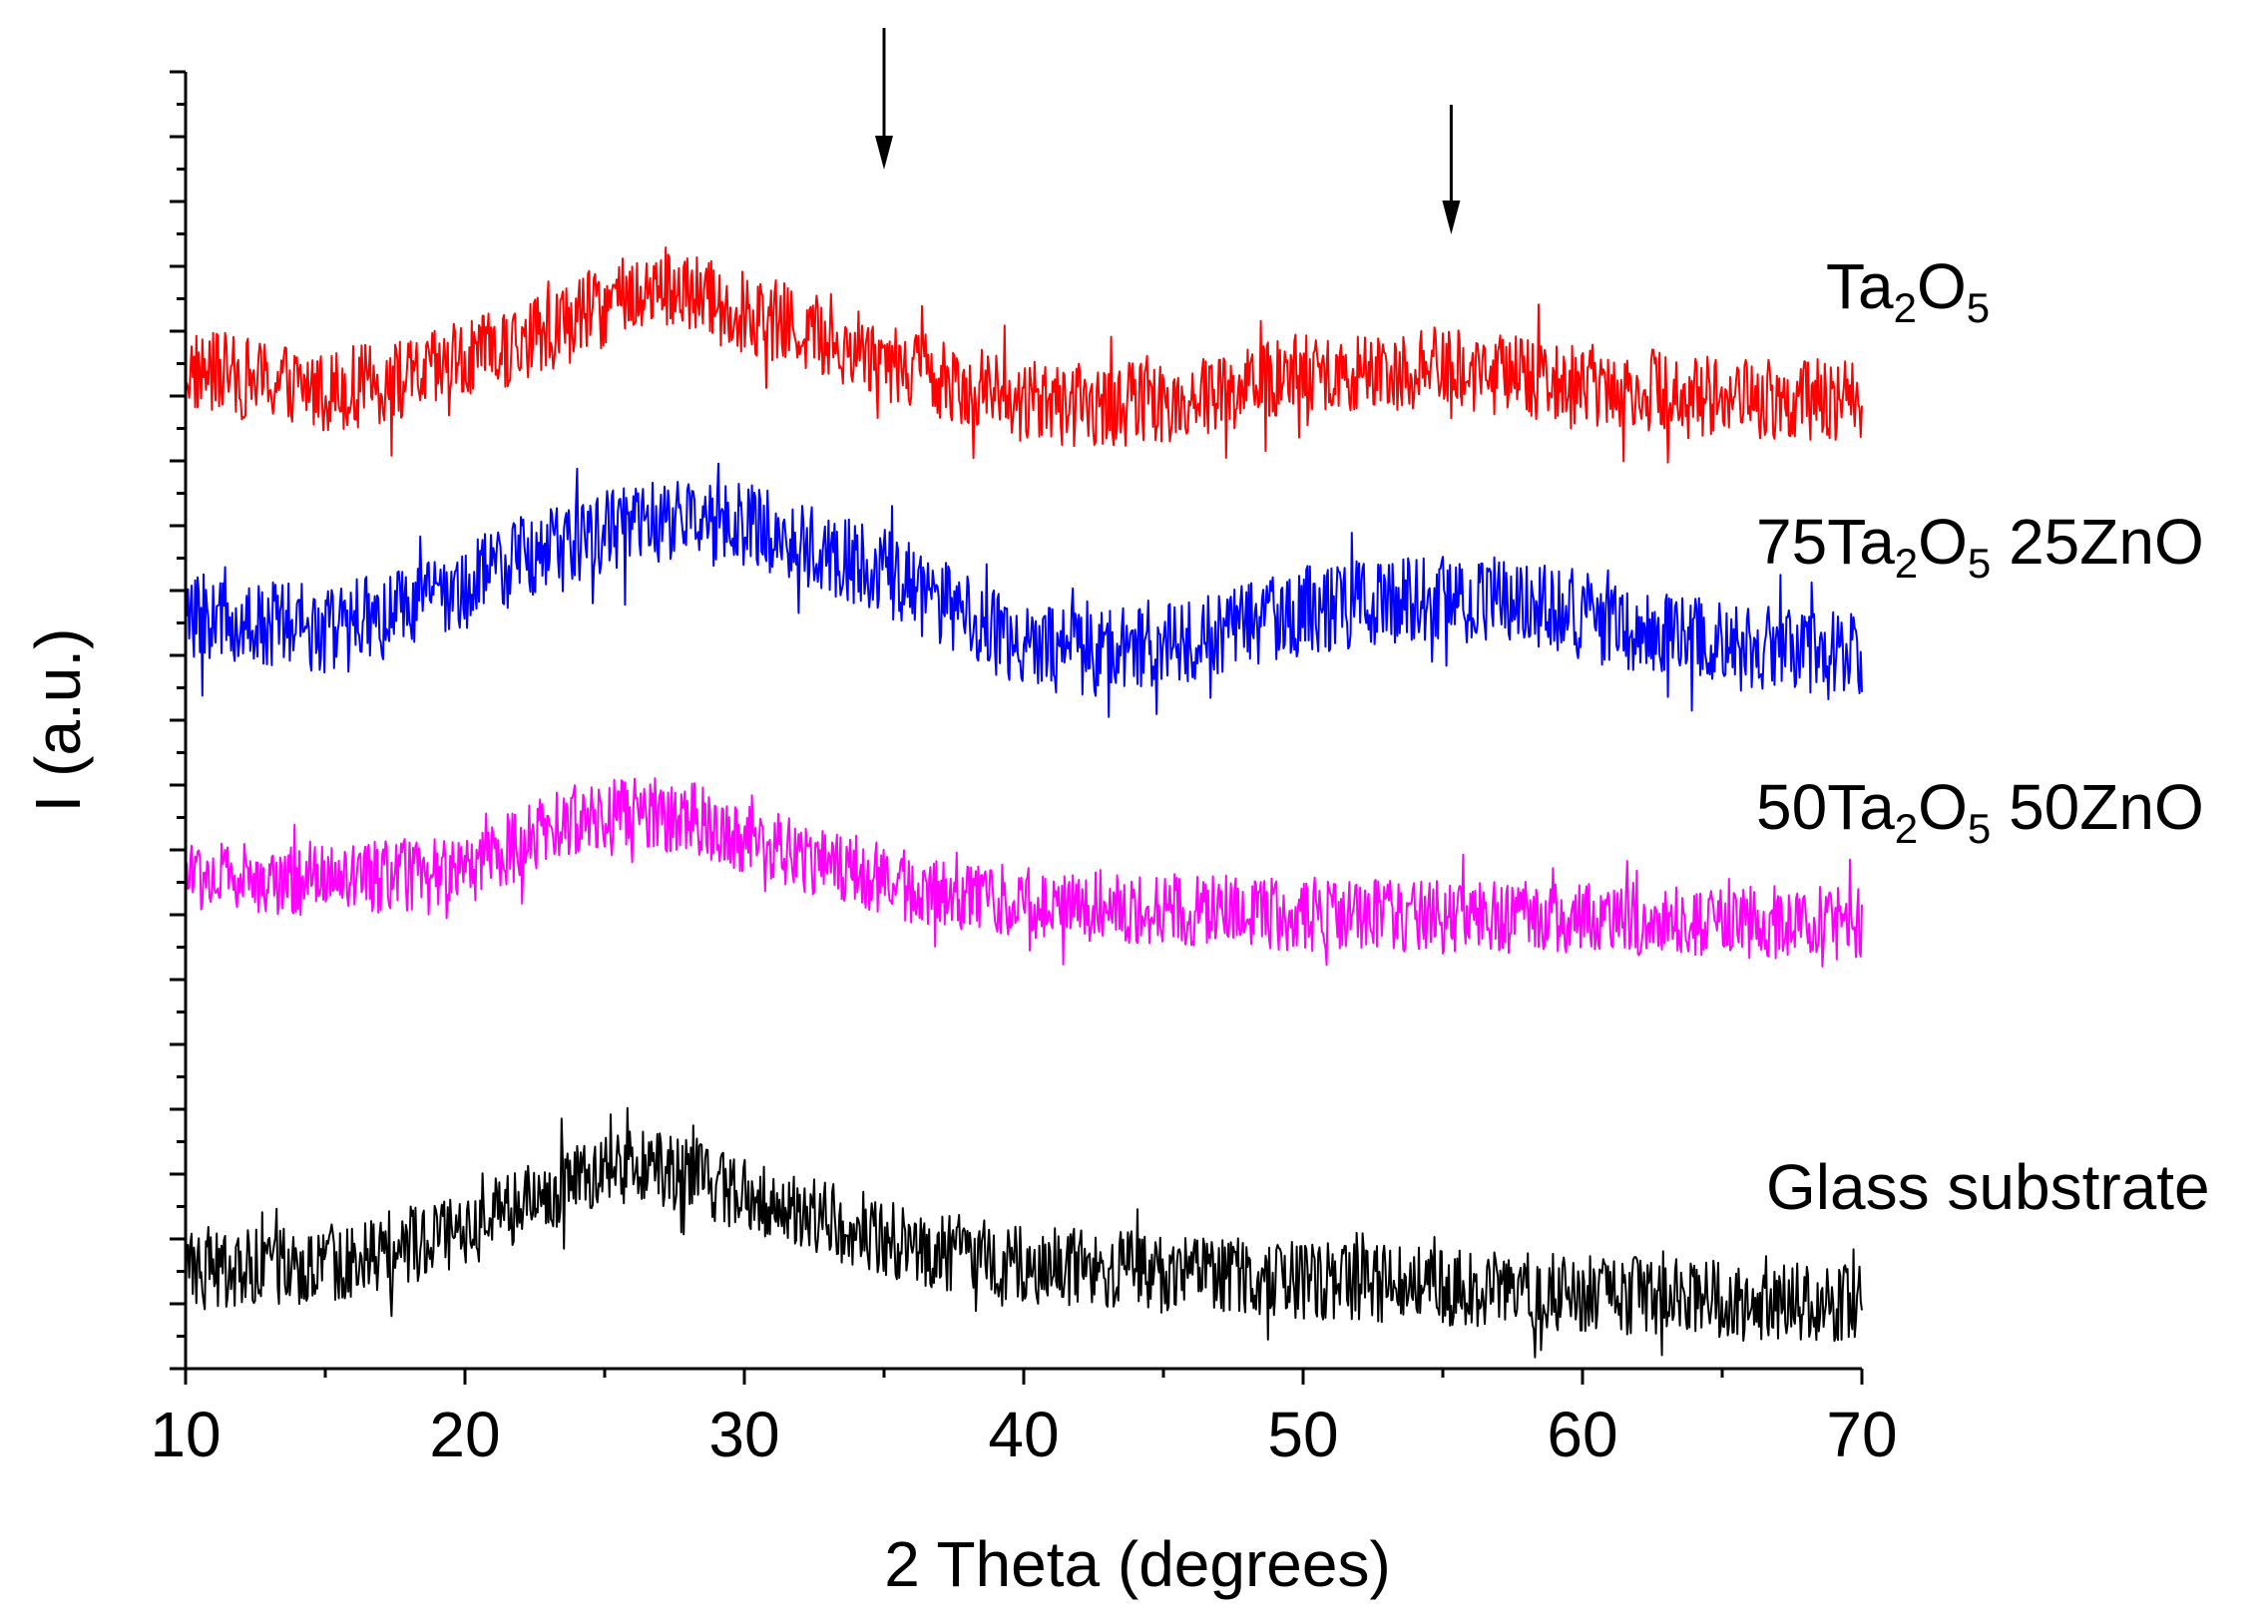  What do you see at coordinates (1908, 290) in the screenshot?
I see `series-label-0: Ta2O5` at bounding box center [1908, 290].